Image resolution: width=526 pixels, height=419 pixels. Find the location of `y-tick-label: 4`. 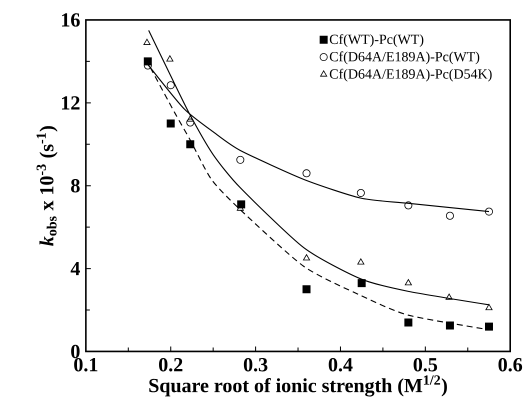

y-tick-label: 4 is located at coordinates (75, 268).